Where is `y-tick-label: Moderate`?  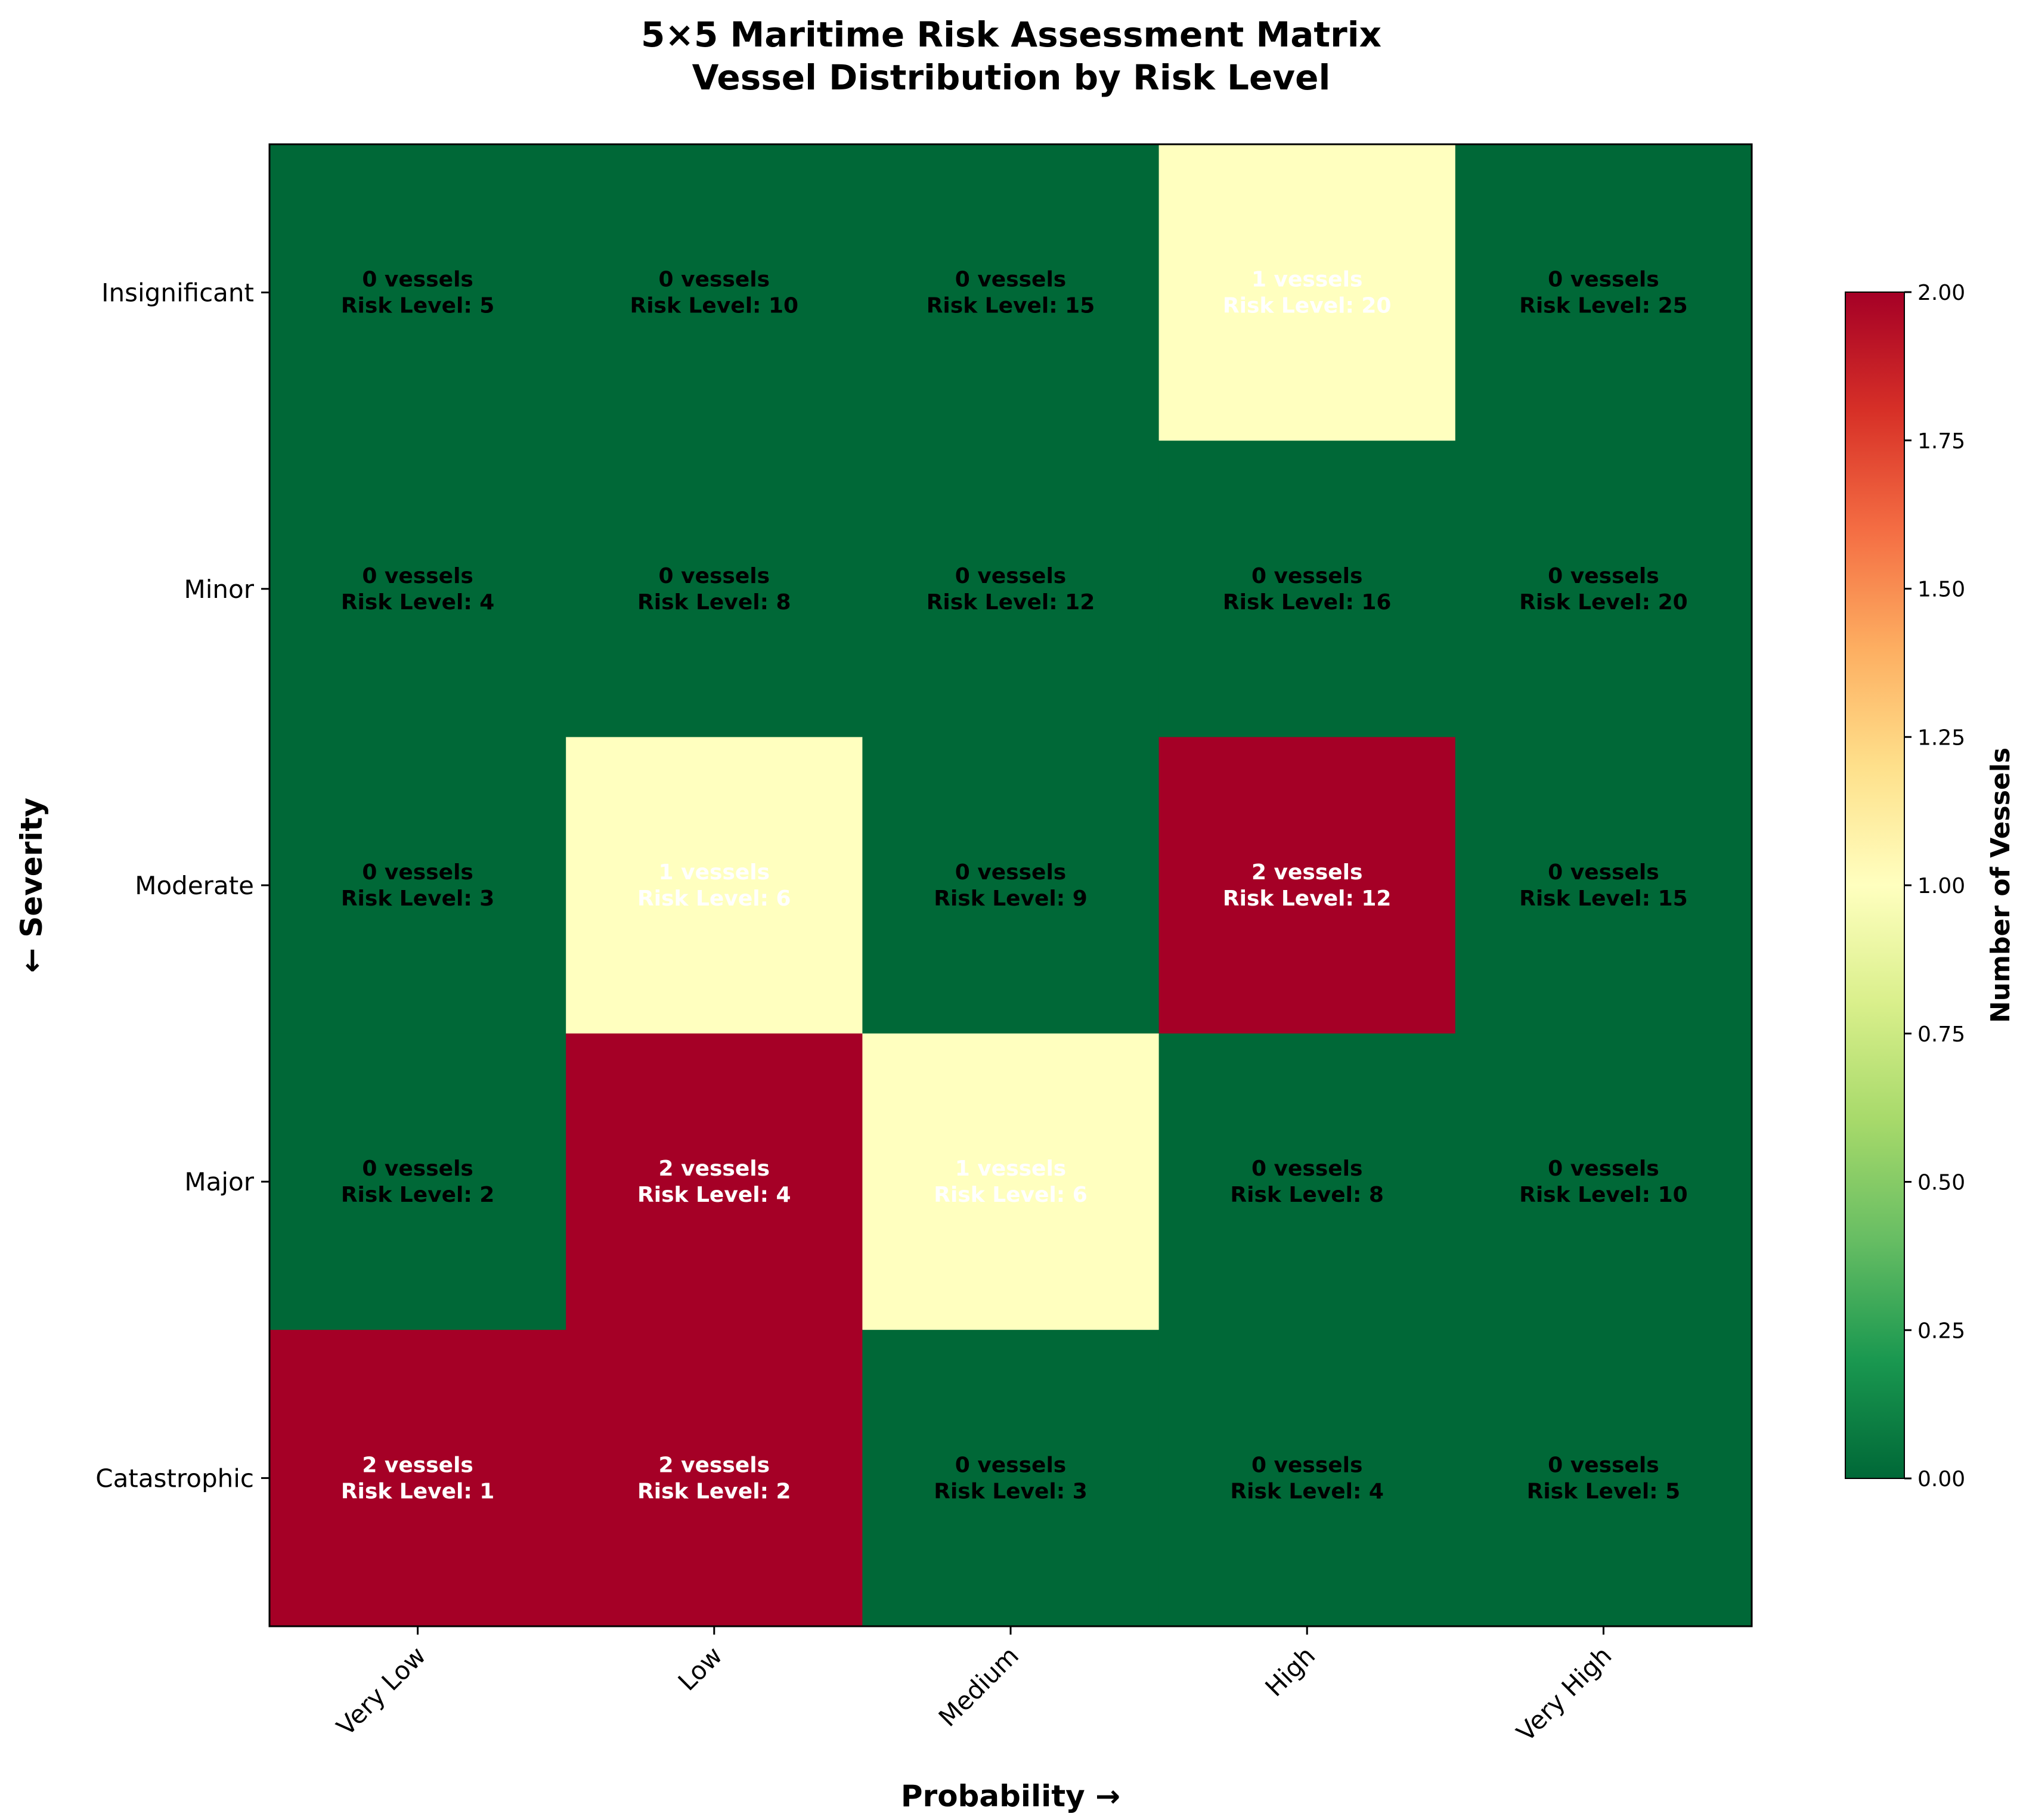 y-tick-label: Moderate is located at coordinates (194, 886).